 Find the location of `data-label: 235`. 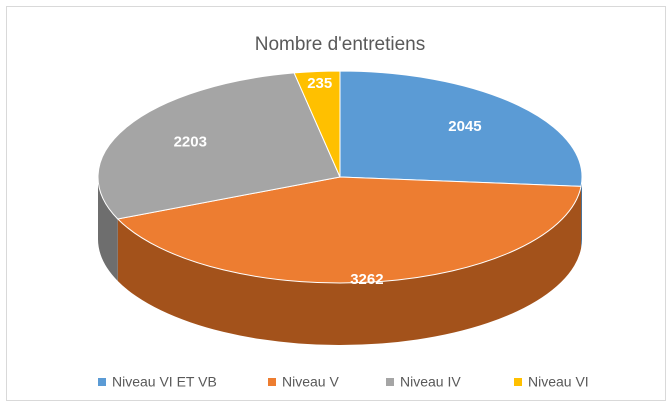

data-label: 235 is located at coordinates (319, 83).